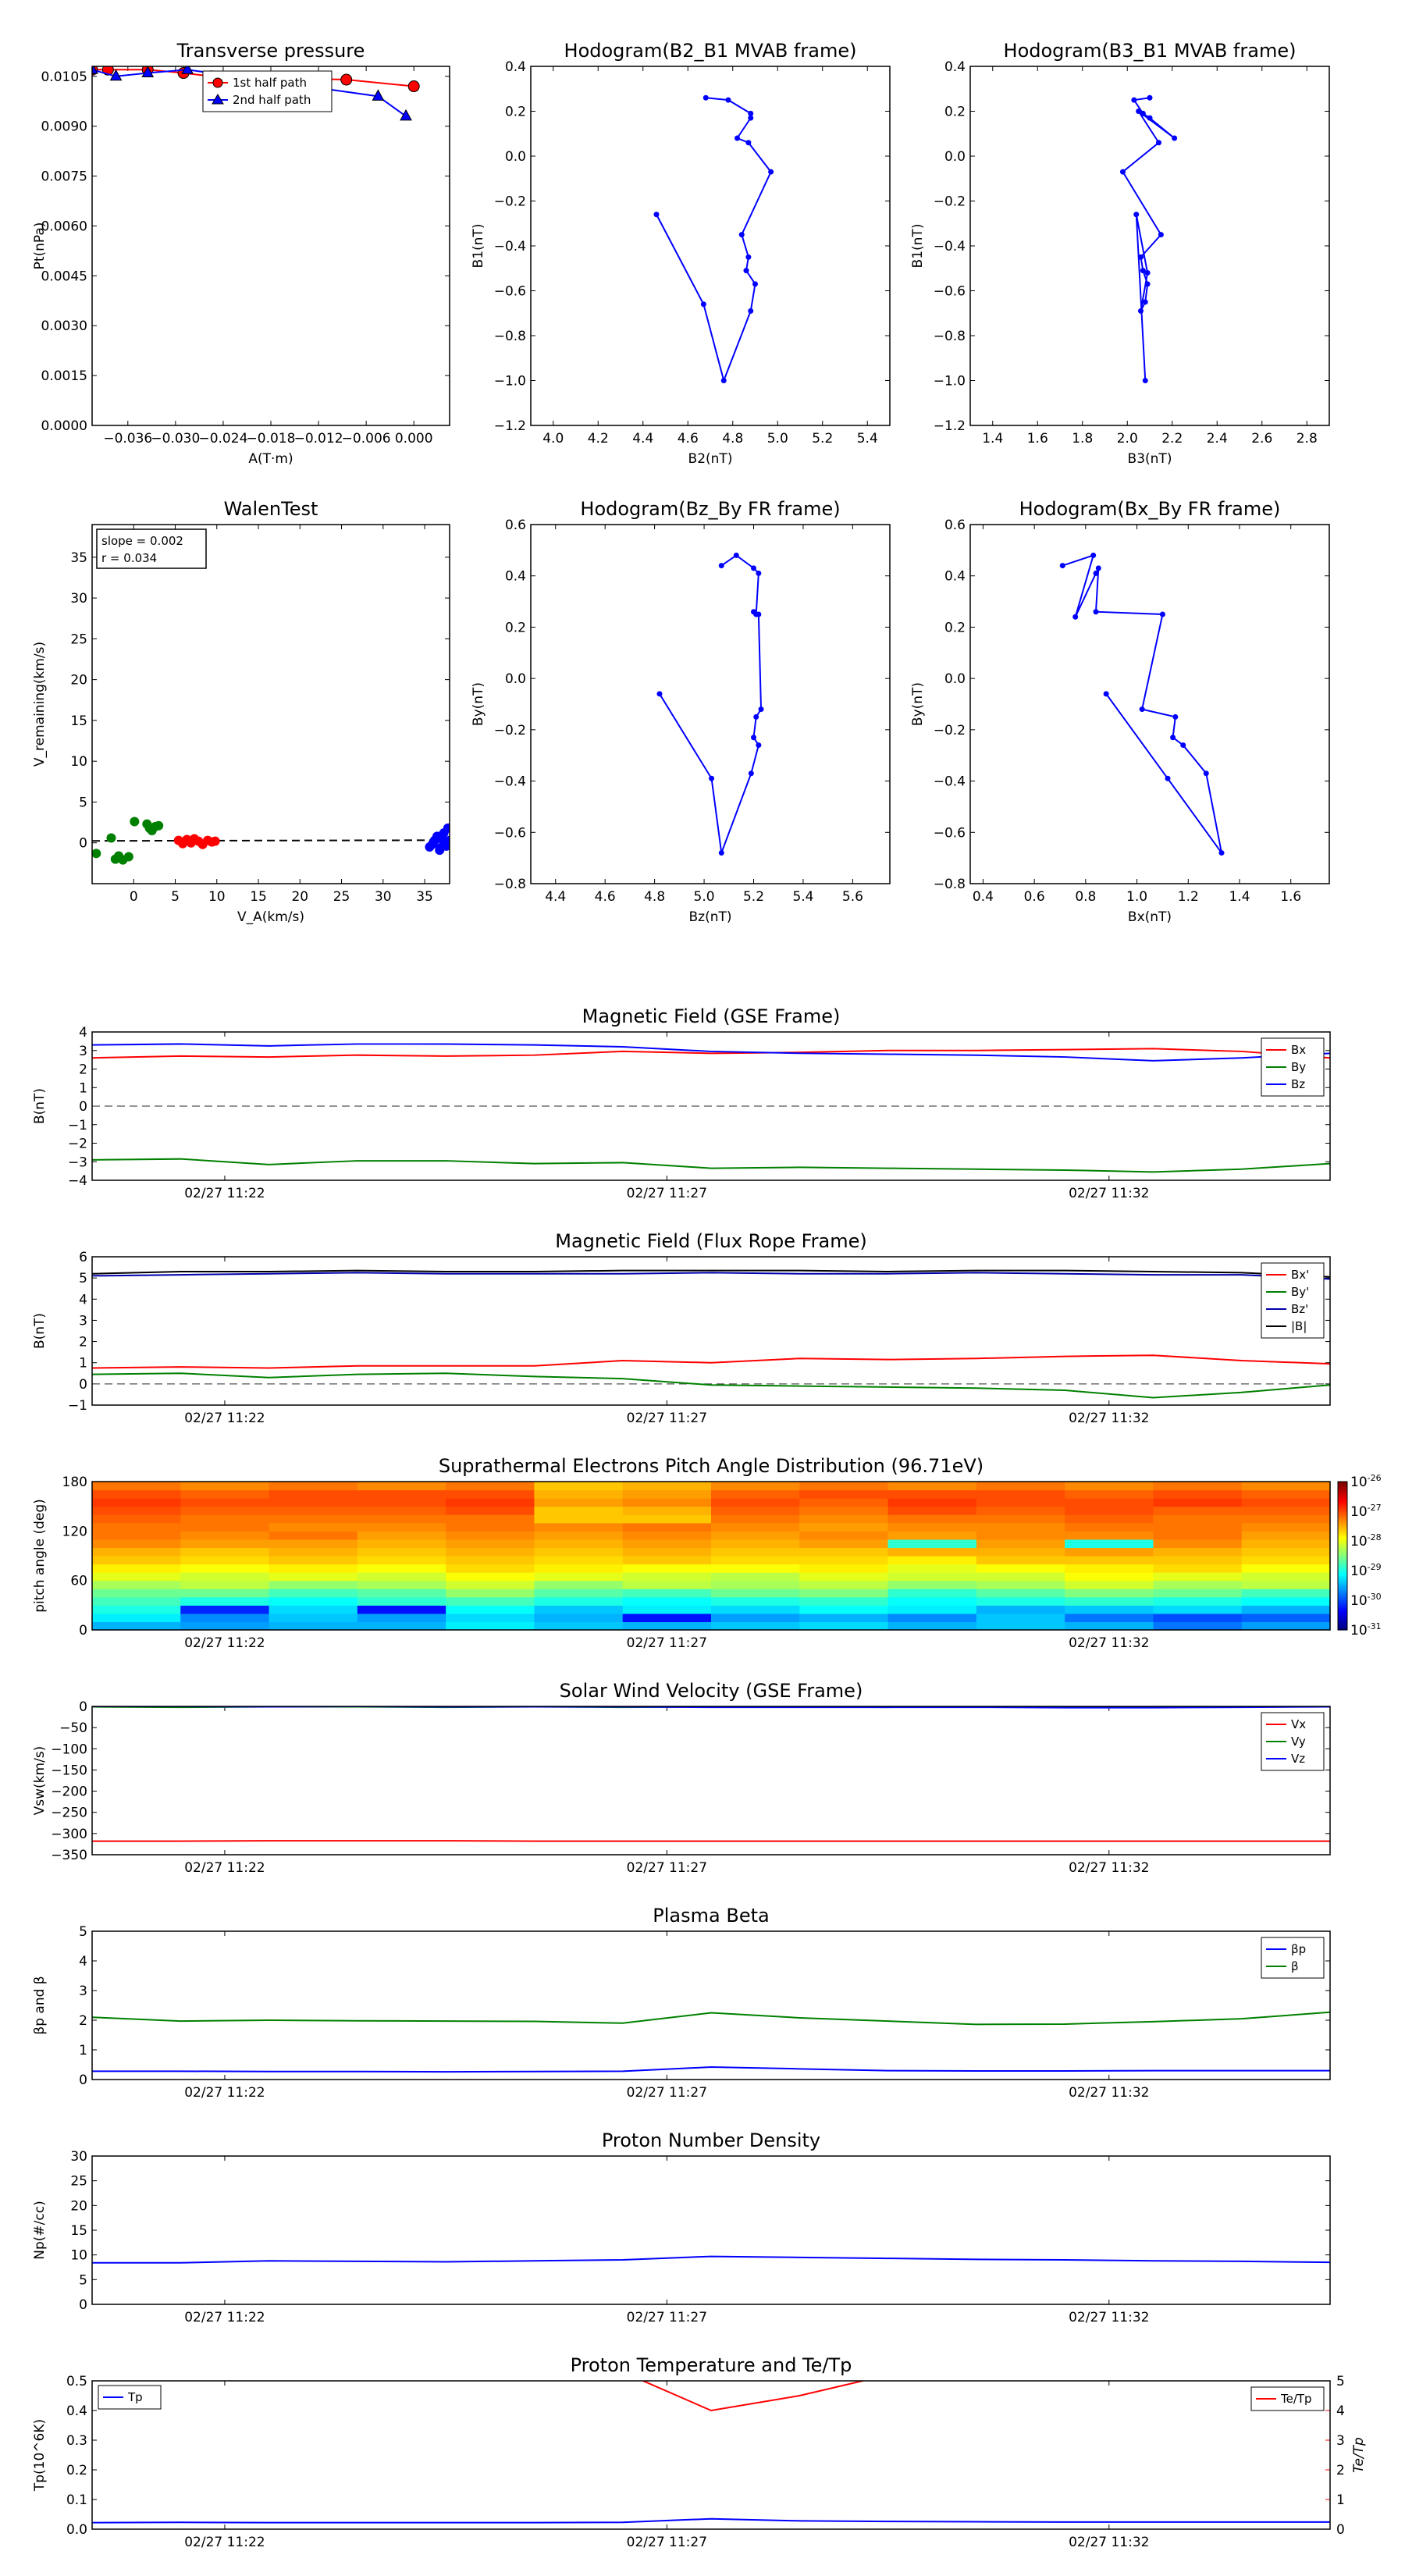 This screenshot has height=2576, width=1405. What do you see at coordinates (950, 730) in the screenshot?
I see `y-tick-label: −0.2` at bounding box center [950, 730].